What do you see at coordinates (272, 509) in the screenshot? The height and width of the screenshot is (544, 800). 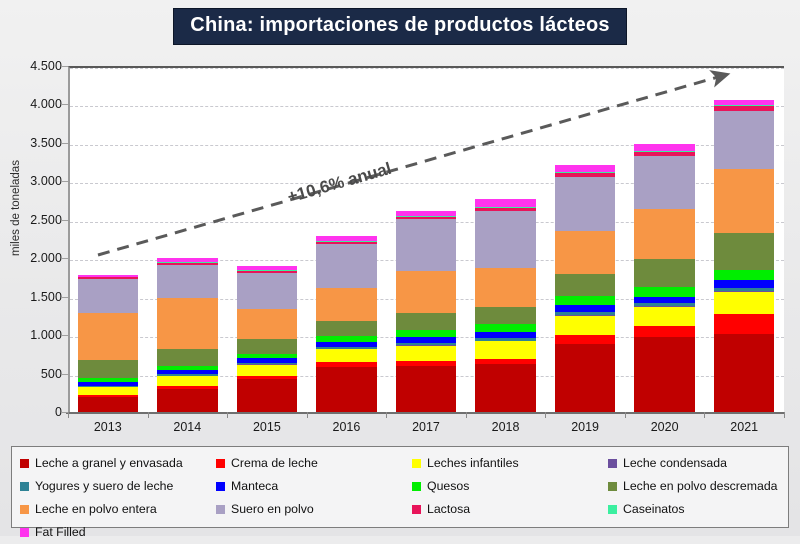 I see `legend-label: Suero en polvo` at bounding box center [272, 509].